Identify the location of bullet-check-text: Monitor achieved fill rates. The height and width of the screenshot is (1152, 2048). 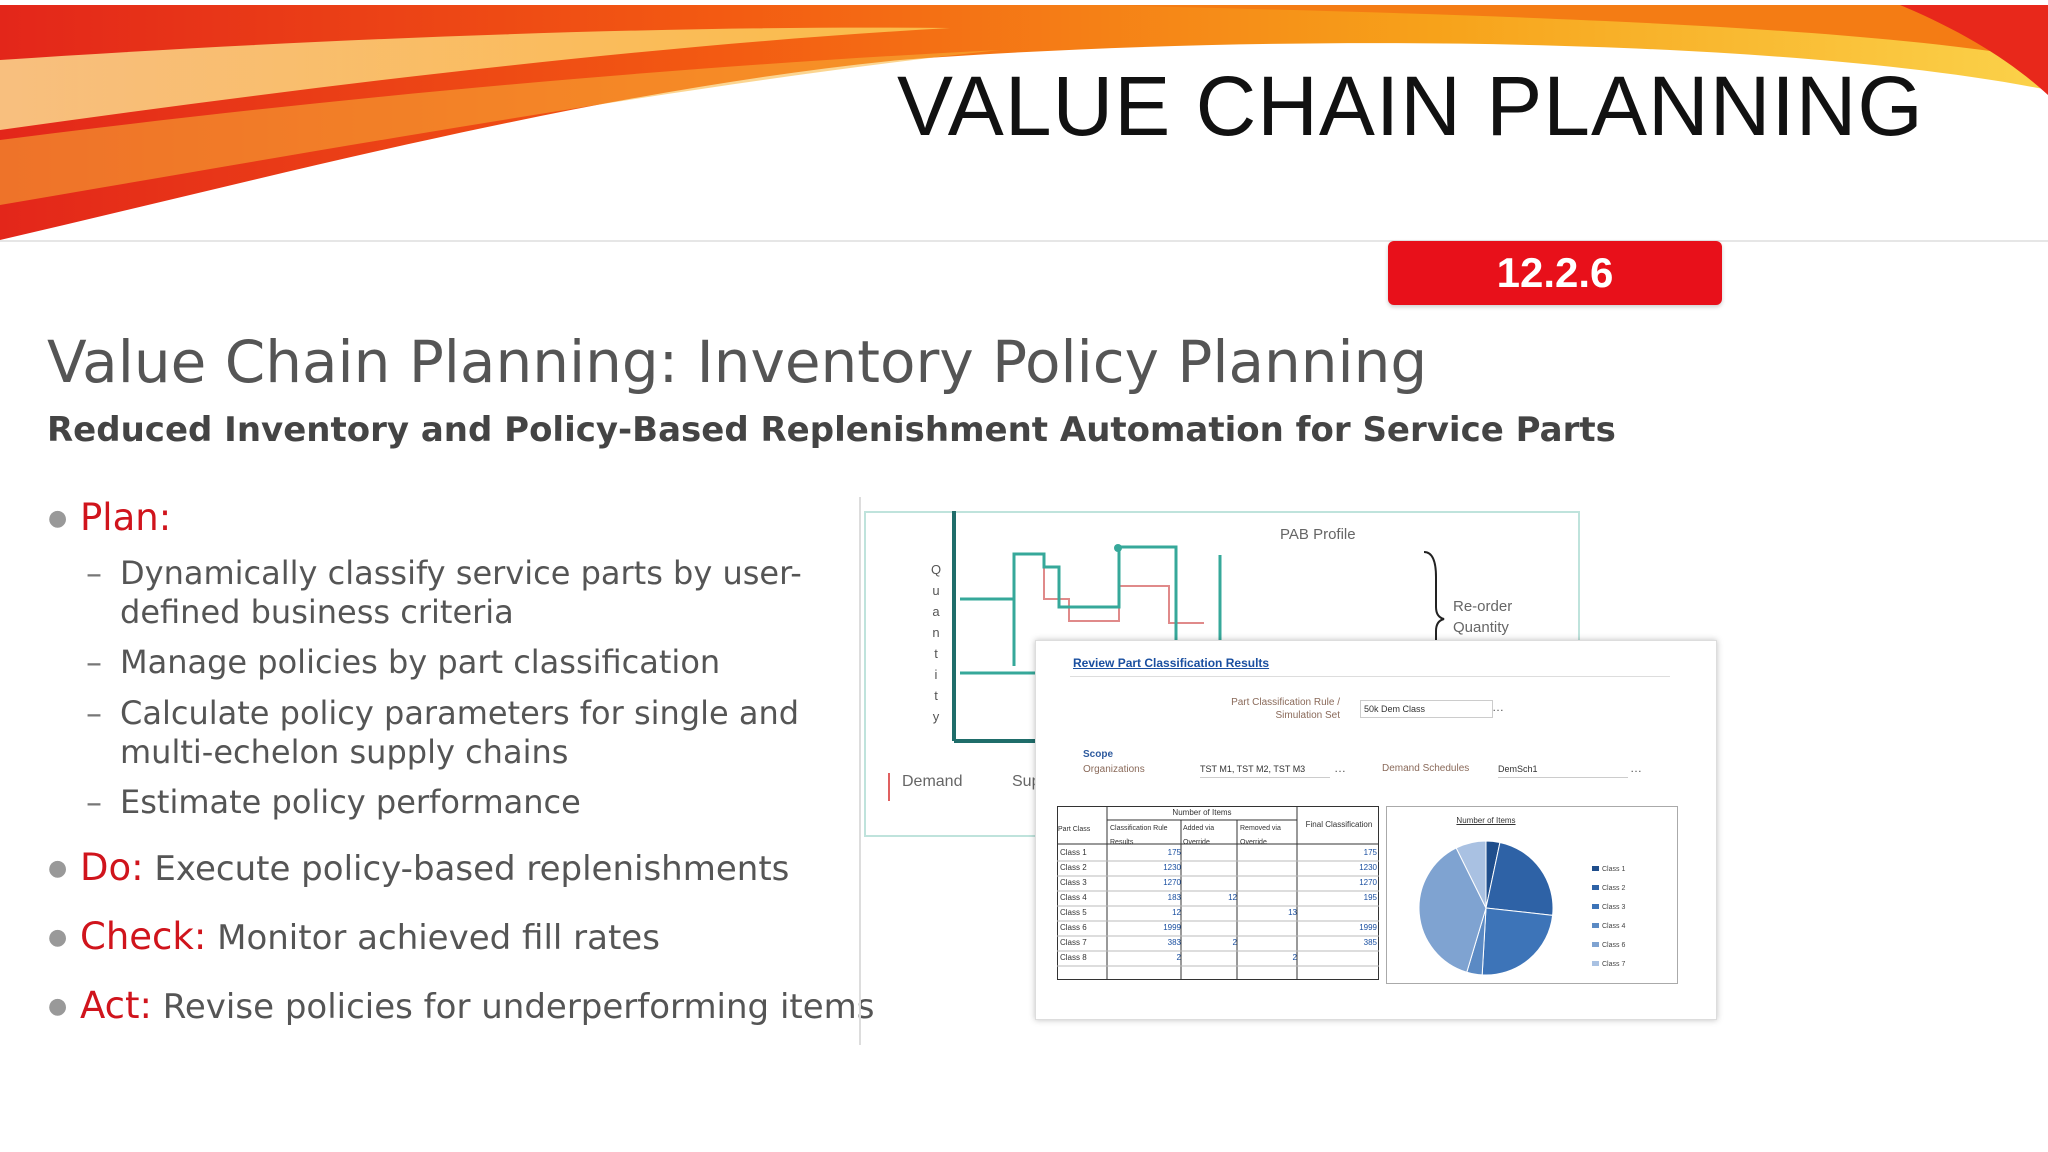
(438, 938).